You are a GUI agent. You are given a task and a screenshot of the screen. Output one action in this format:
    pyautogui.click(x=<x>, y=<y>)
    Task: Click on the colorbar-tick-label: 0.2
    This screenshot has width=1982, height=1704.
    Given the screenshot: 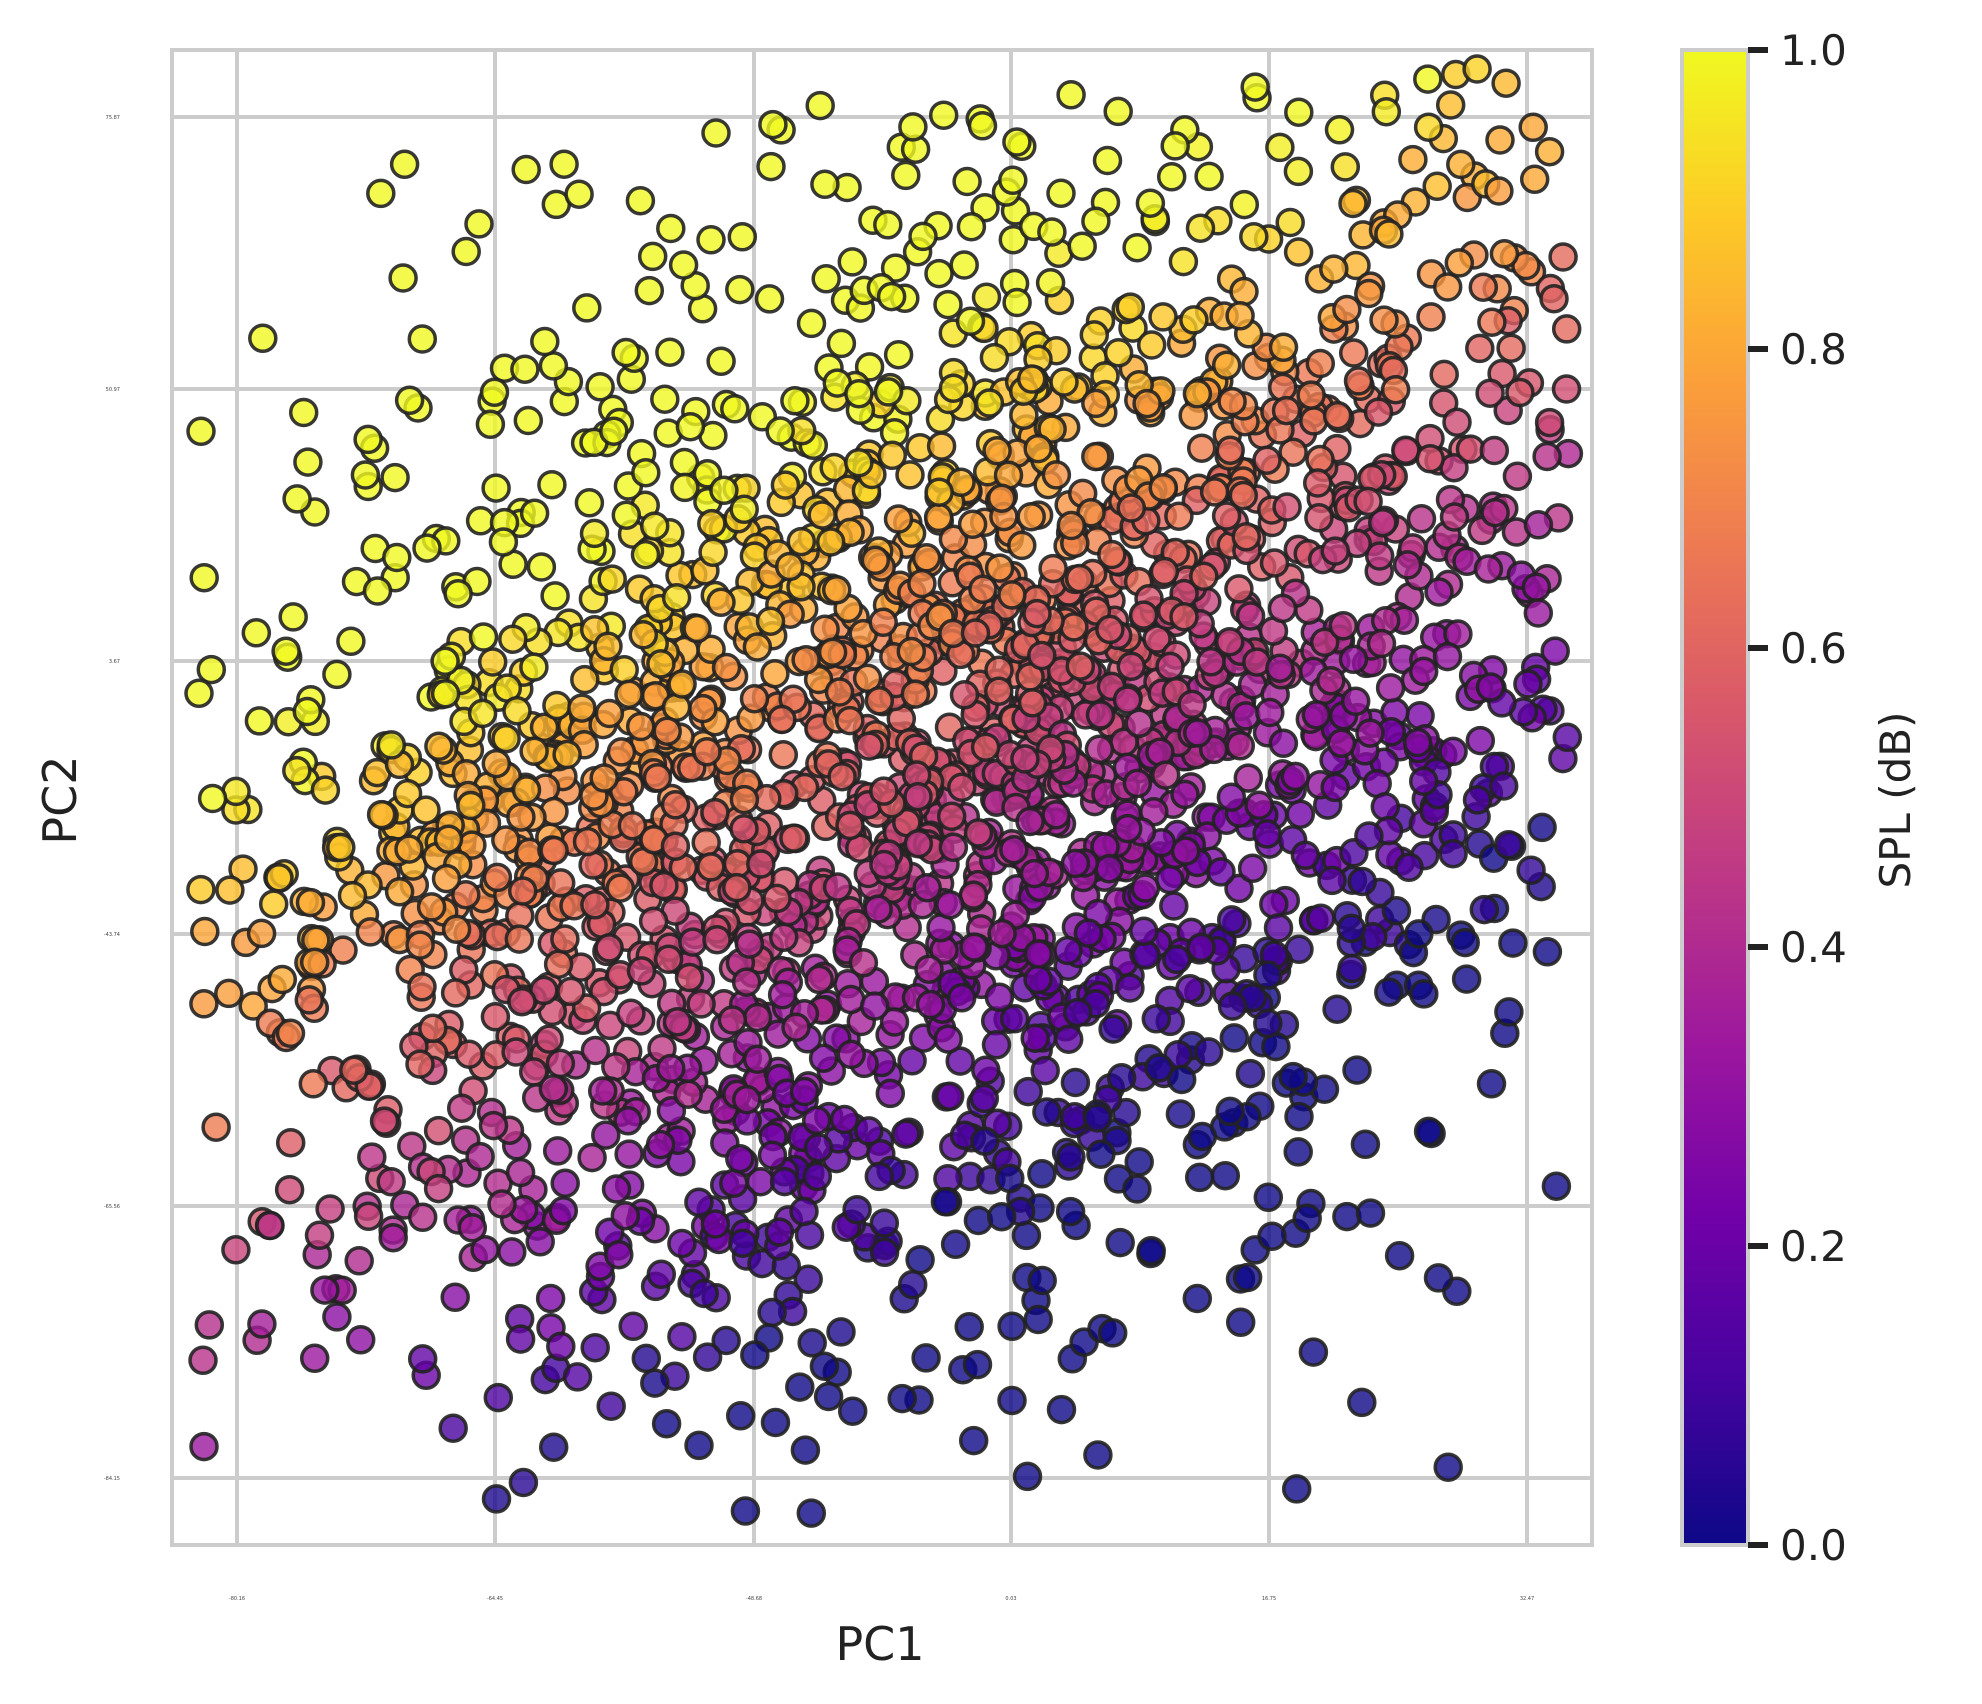 What is the action you would take?
    pyautogui.click(x=1813, y=1246)
    